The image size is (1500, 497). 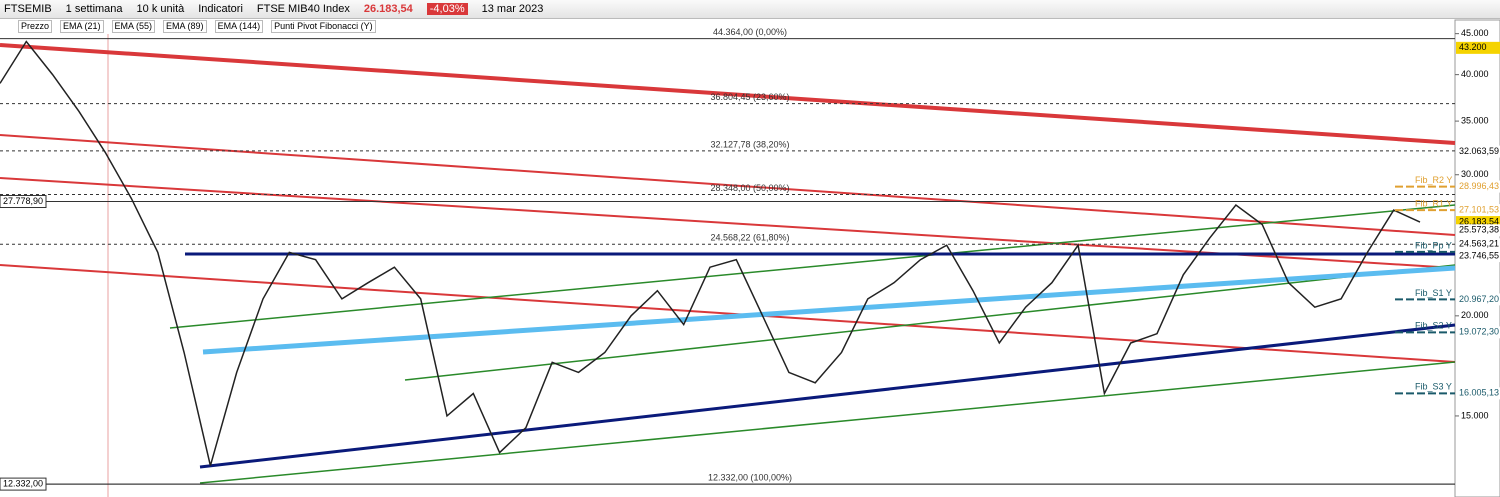 What do you see at coordinates (1433, 203) in the screenshot?
I see `pivot-name: Fib_R1 Y` at bounding box center [1433, 203].